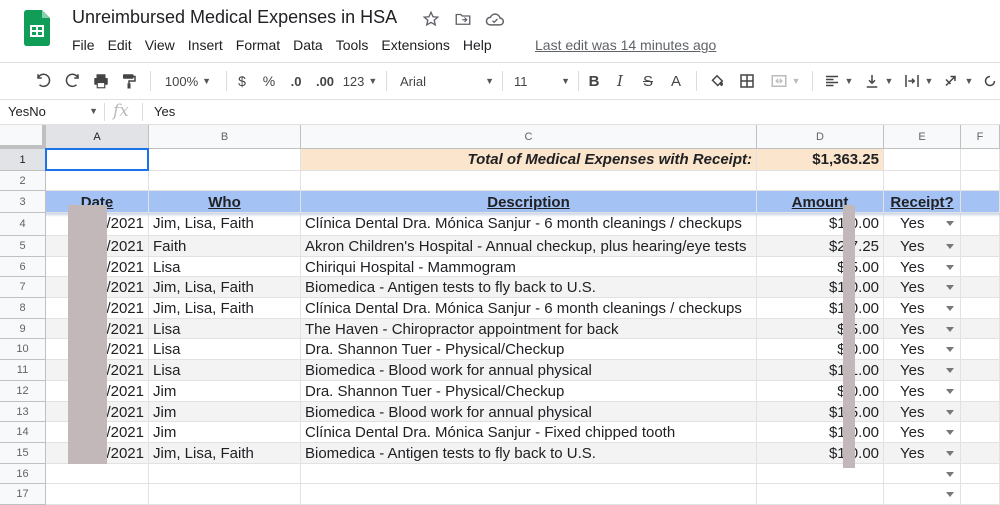 The height and width of the screenshot is (505, 1000). I want to click on column-header-f: F, so click(980, 137).